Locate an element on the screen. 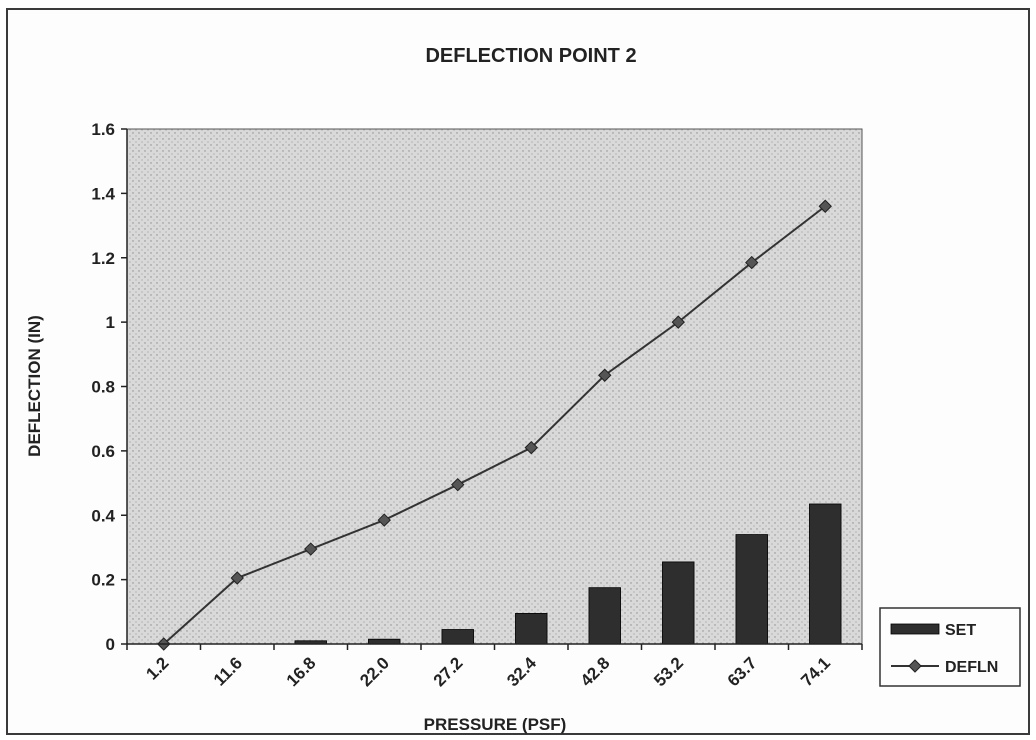 The height and width of the screenshot is (740, 1036). y-tick-label: 0 is located at coordinates (110, 644).